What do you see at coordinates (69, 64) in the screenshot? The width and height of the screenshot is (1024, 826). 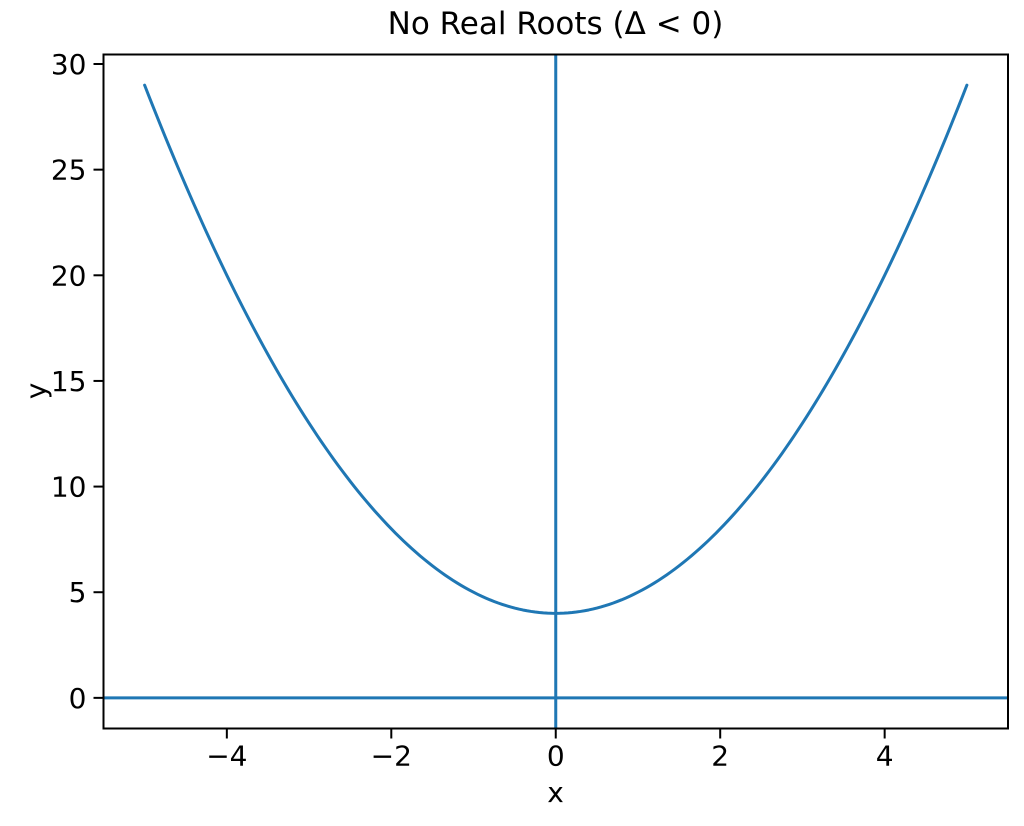 I see `y-tick-label: 30` at bounding box center [69, 64].